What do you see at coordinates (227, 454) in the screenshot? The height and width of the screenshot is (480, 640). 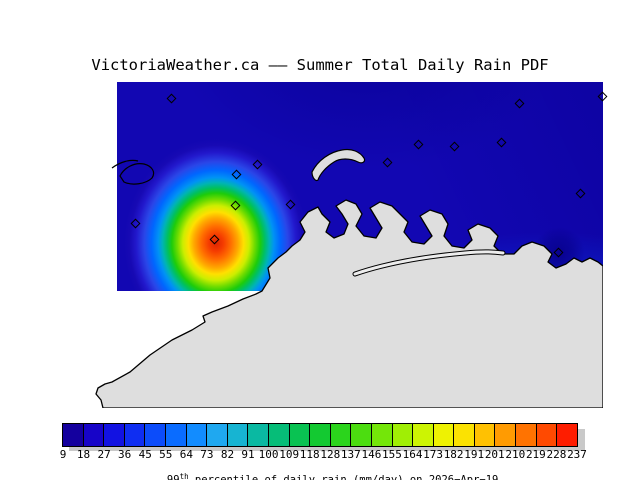 I see `colorbar-tick-label: 82` at bounding box center [227, 454].